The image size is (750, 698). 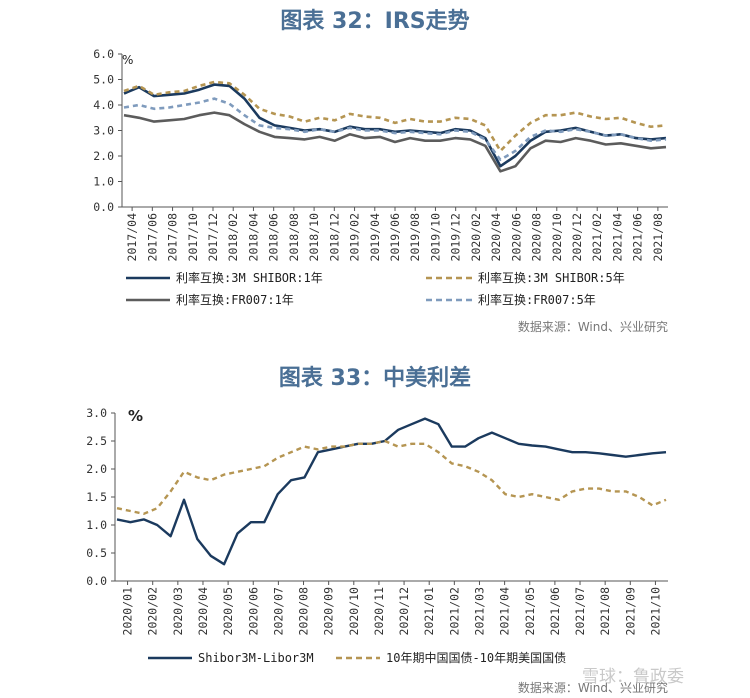 What do you see at coordinates (329, 611) in the screenshot?
I see `x-tick-label: 2020/09` at bounding box center [329, 611].